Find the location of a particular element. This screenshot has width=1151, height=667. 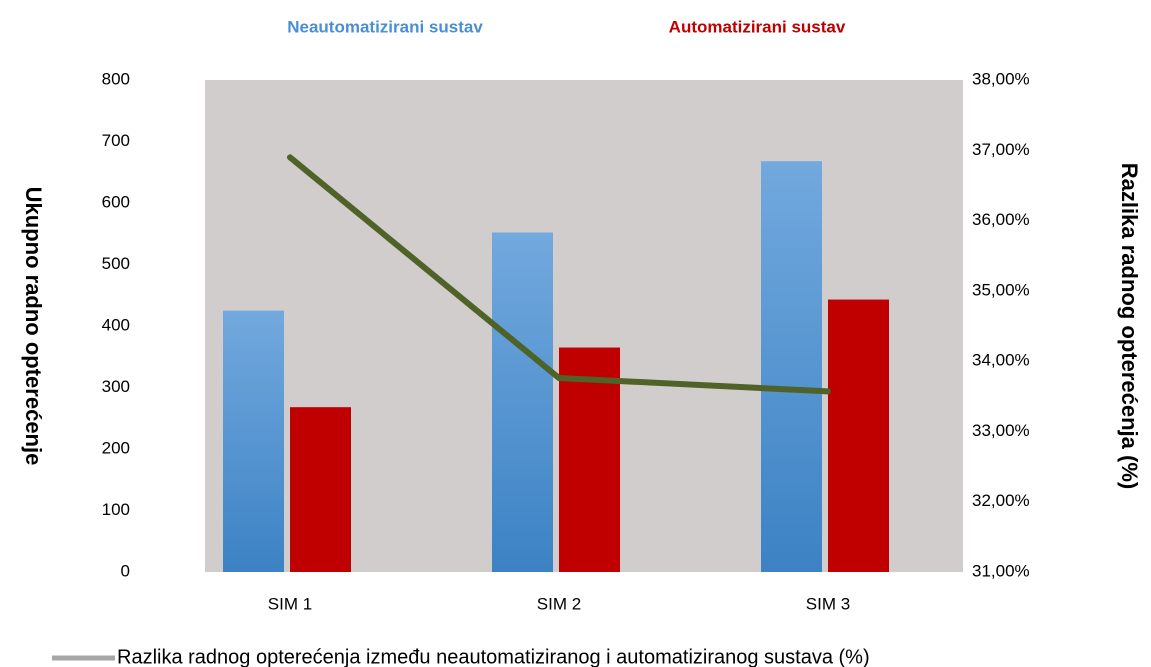

x-tick-label: SIM 2 is located at coordinates (559, 603).